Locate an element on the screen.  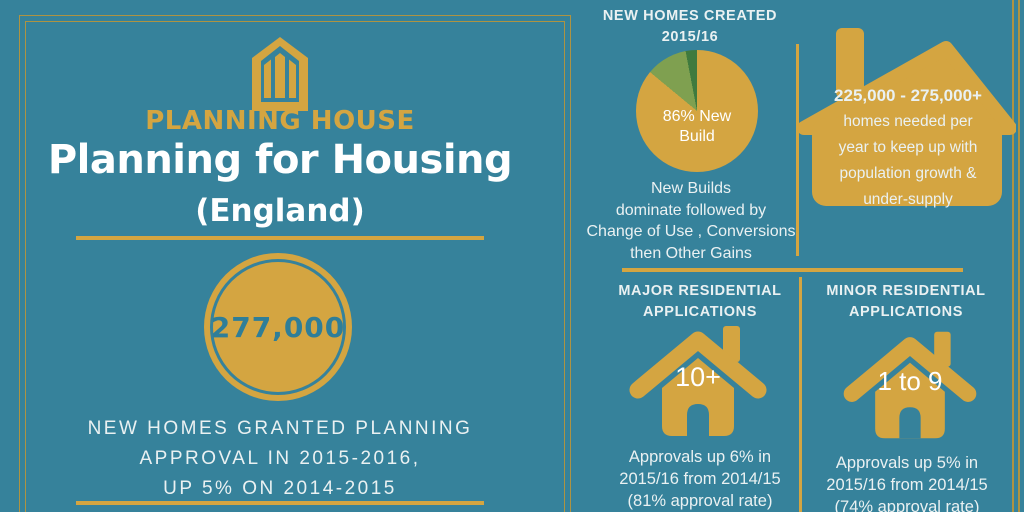
page-subtitle: (England) is located at coordinates (280, 211).